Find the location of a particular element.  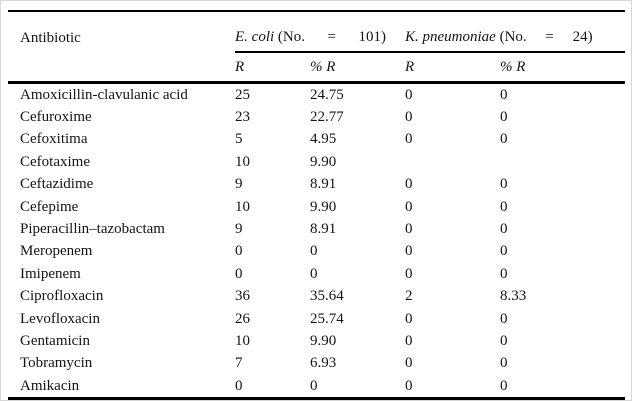

subheader-empty is located at coordinates (121, 68).